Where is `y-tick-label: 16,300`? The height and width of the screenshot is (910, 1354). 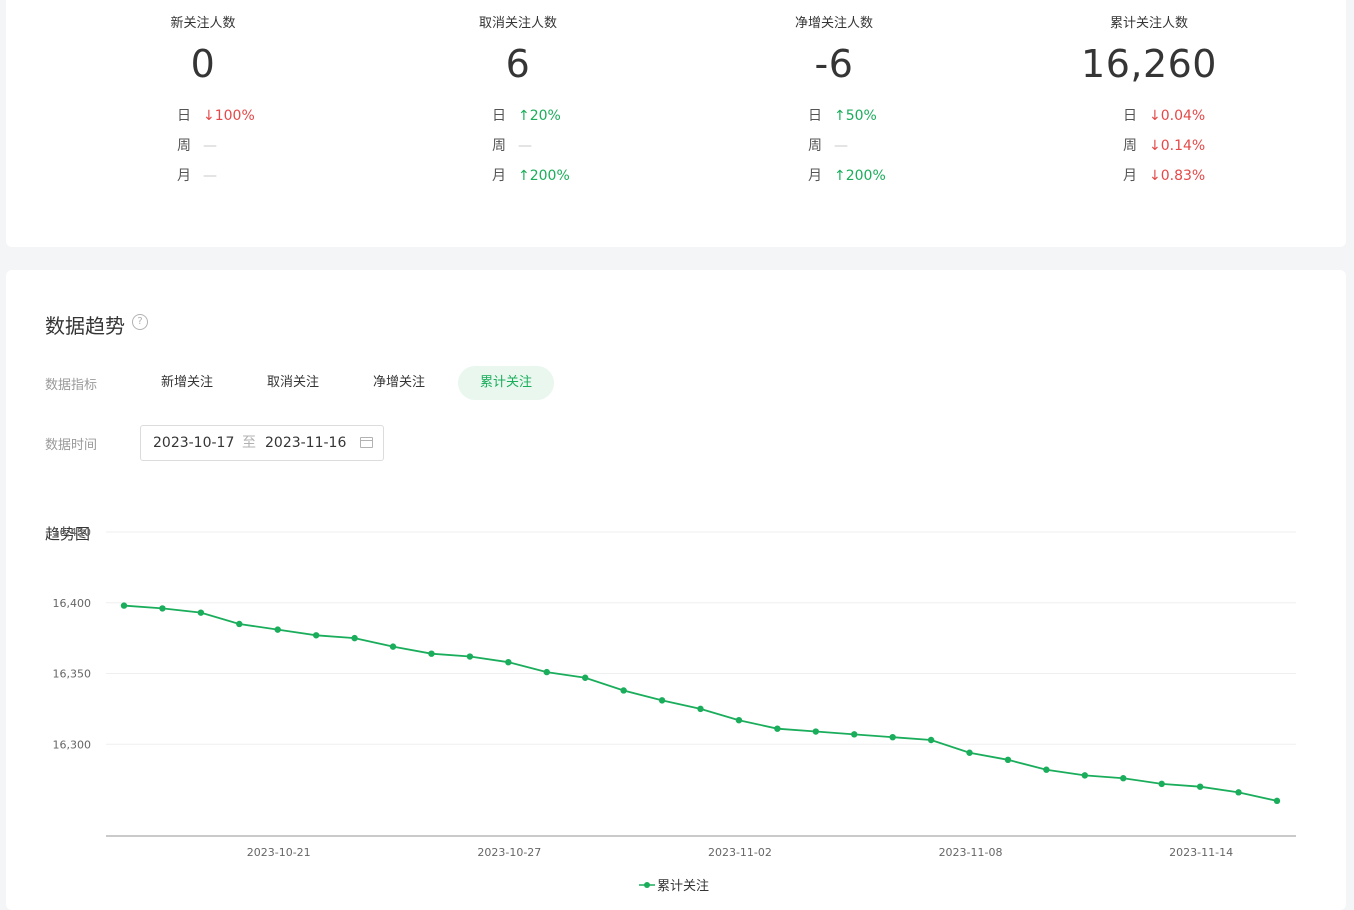 y-tick-label: 16,300 is located at coordinates (72, 744).